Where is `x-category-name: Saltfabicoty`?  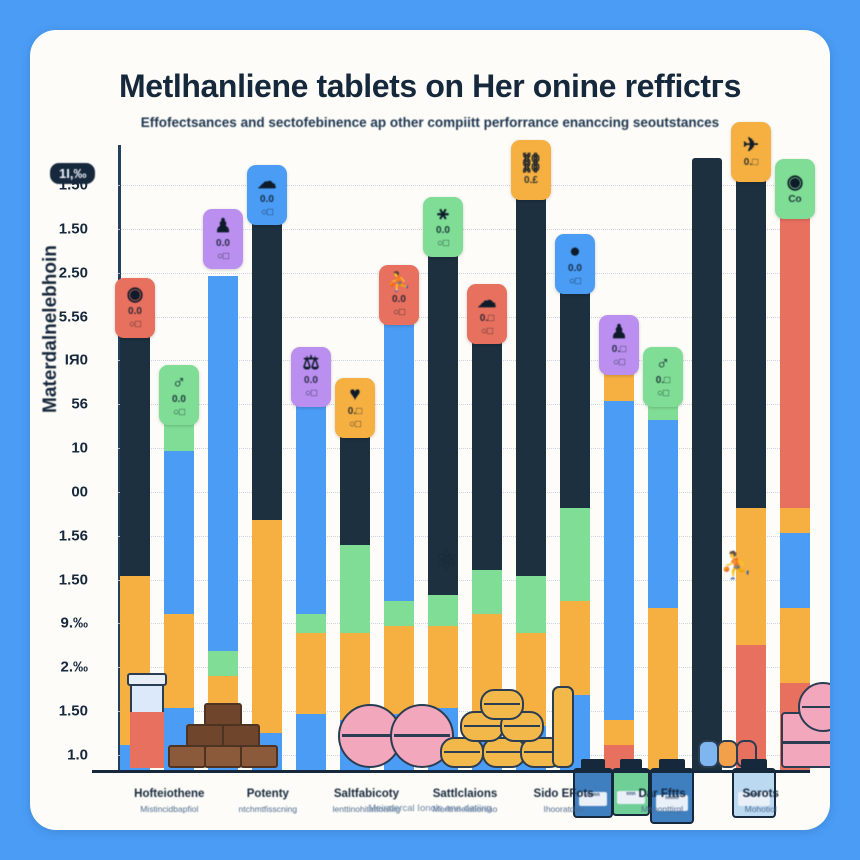
x-category-name: Saltfabicoty is located at coordinates (366, 794).